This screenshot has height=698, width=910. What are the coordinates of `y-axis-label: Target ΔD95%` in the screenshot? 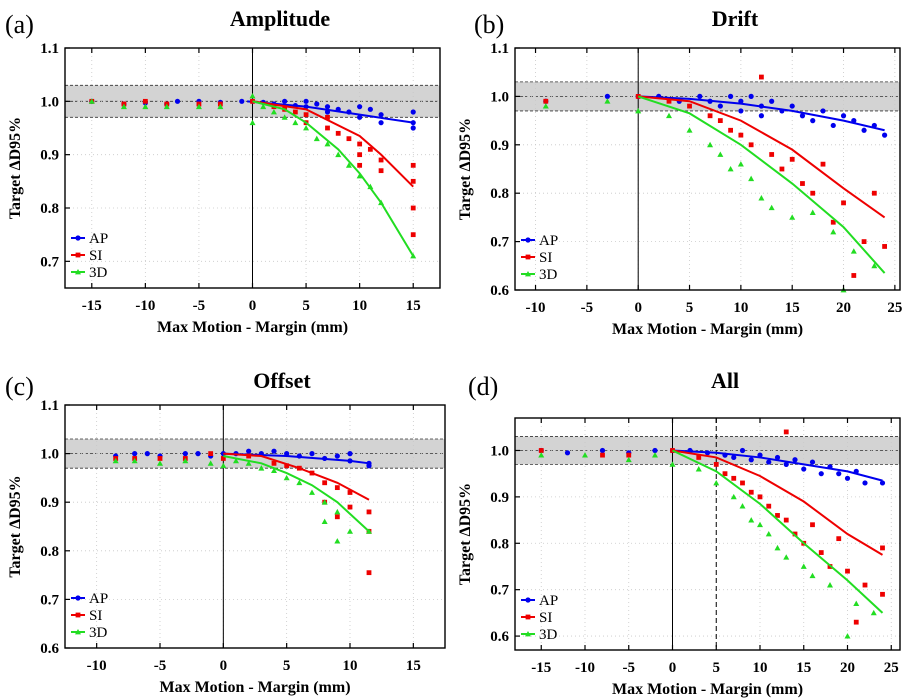 It's located at (465, 534).